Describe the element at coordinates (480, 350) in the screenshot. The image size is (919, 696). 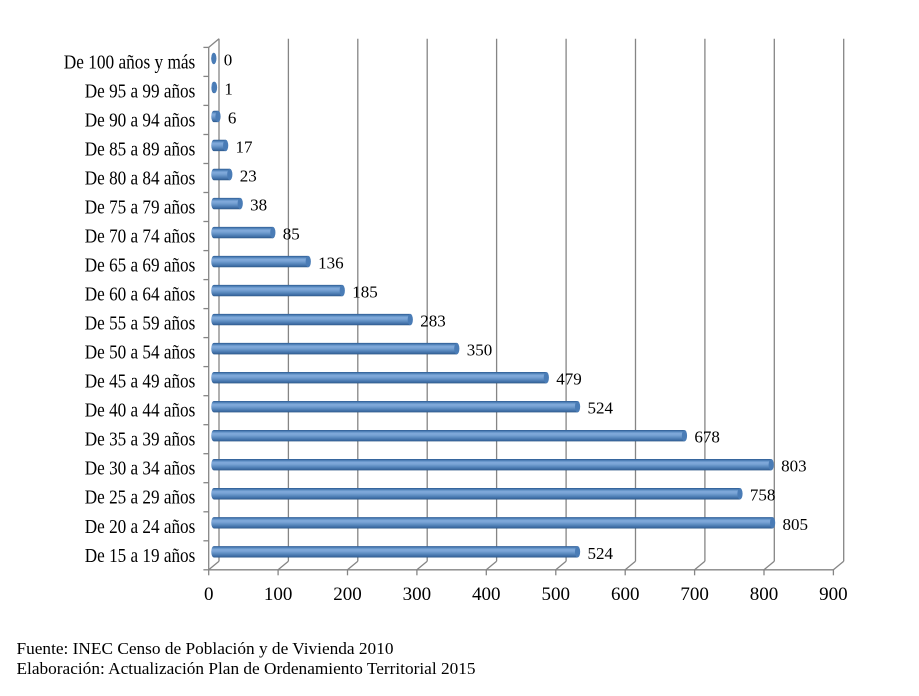
I see `svg-text: 350` at that location.